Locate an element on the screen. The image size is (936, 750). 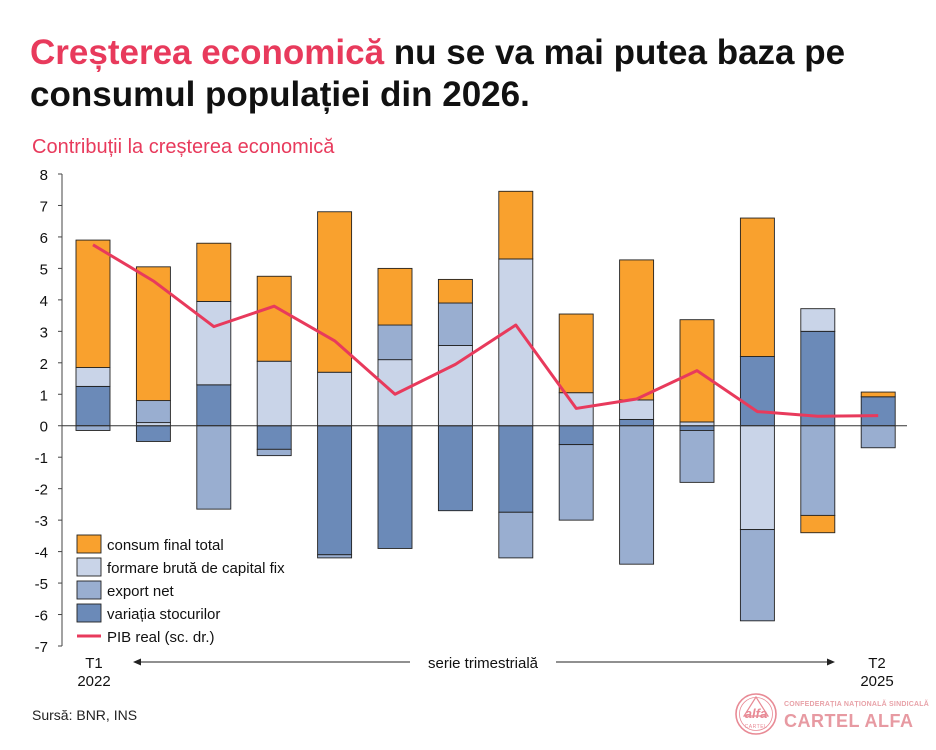
logo-badge-icon is located at coordinates (756, 714).